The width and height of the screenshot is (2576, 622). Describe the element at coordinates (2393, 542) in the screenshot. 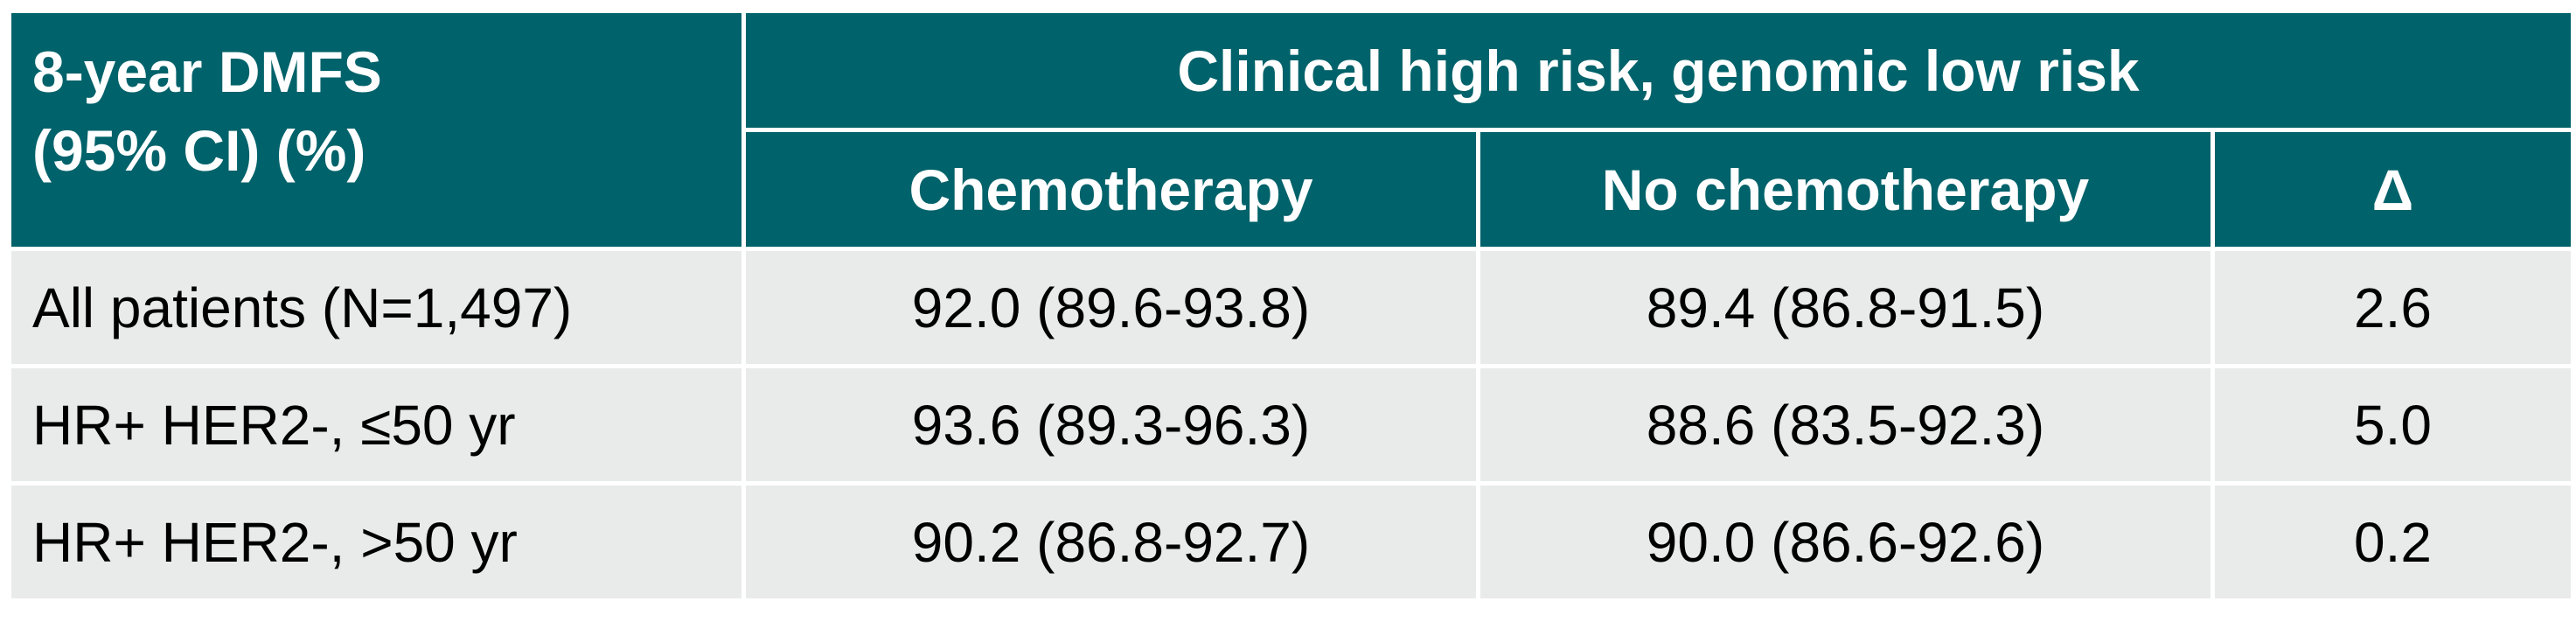

I see `cell-delta: 0.2` at that location.